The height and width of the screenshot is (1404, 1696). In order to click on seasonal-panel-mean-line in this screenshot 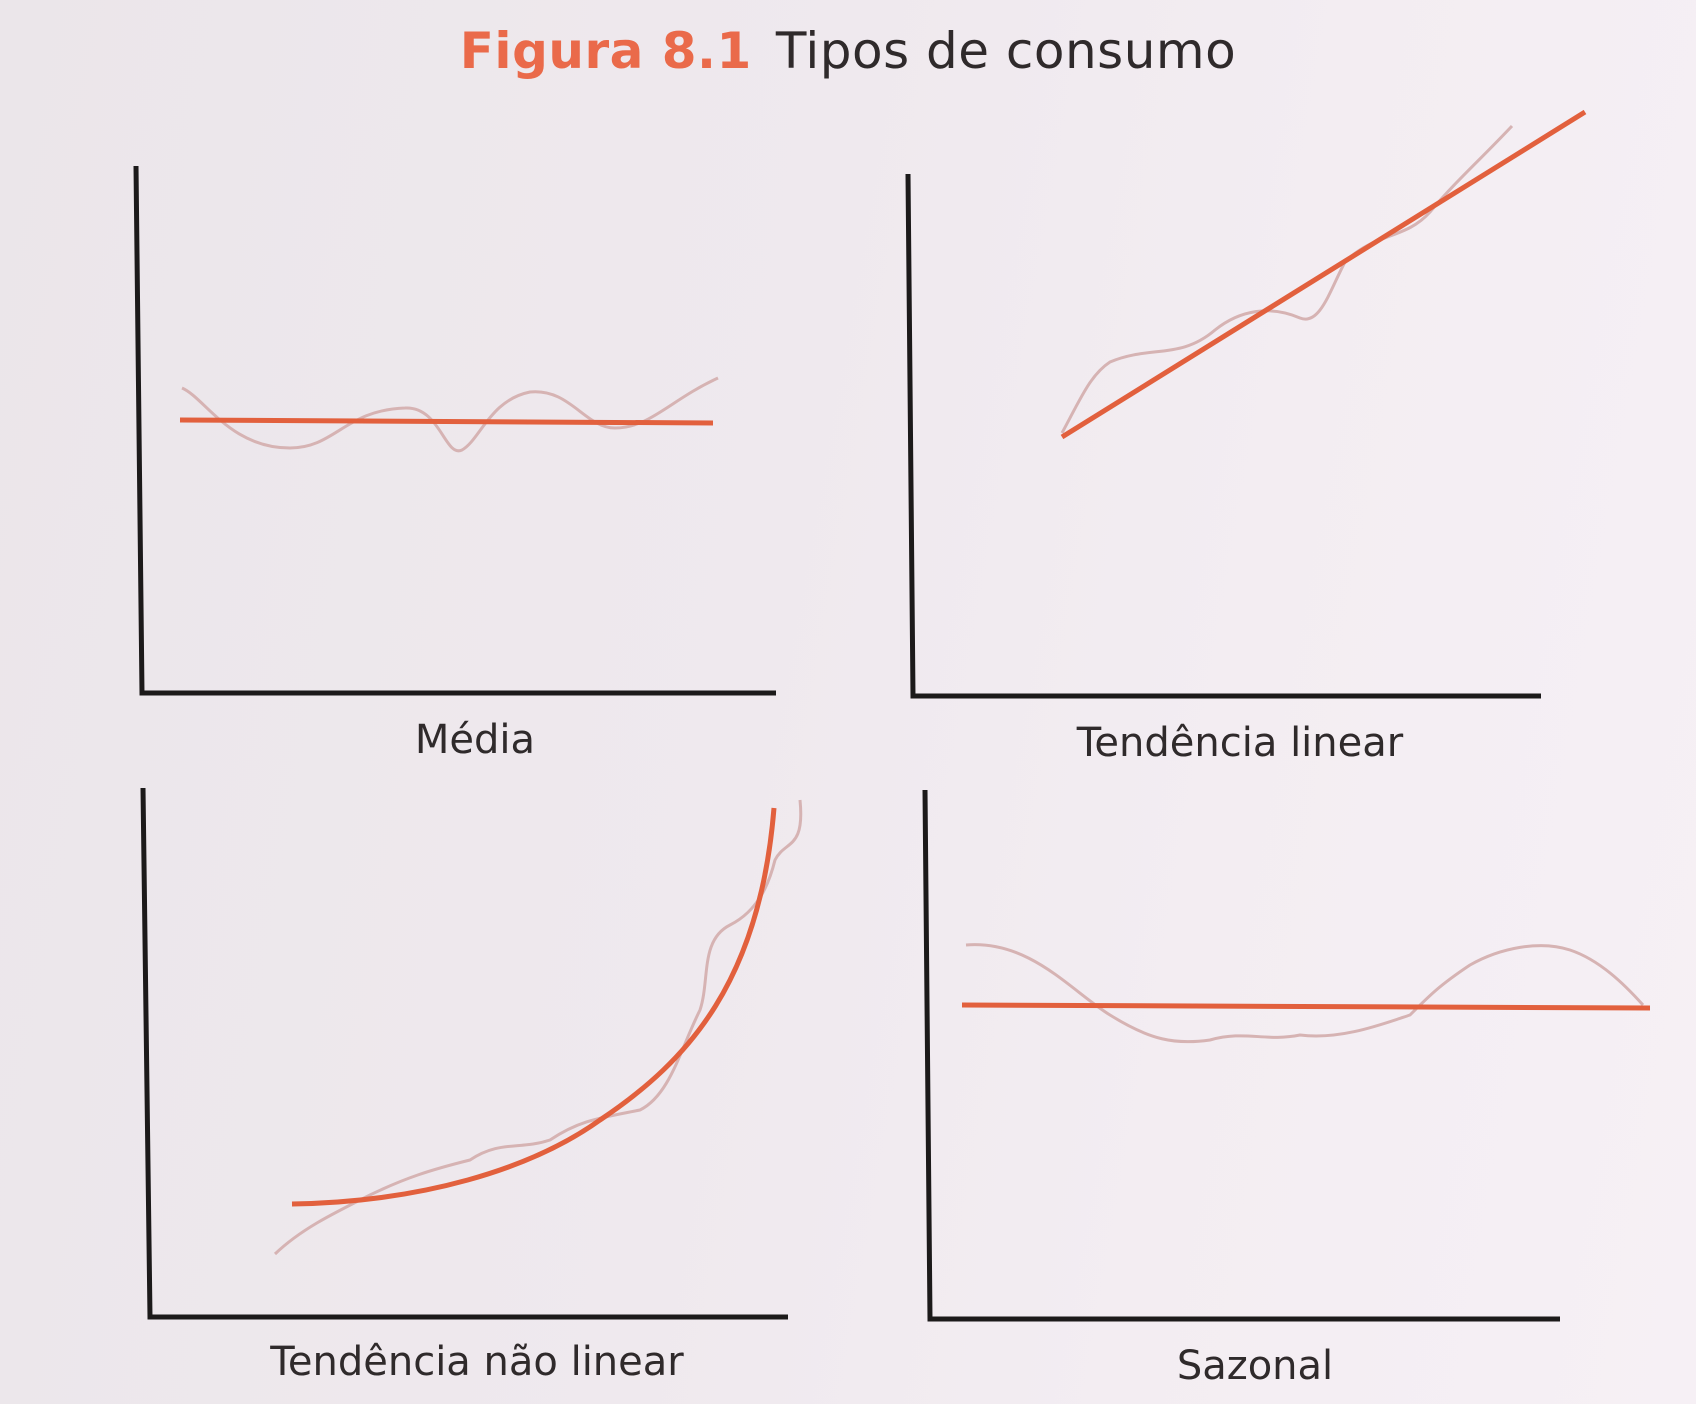, I will do `click(1306, 1006)`.